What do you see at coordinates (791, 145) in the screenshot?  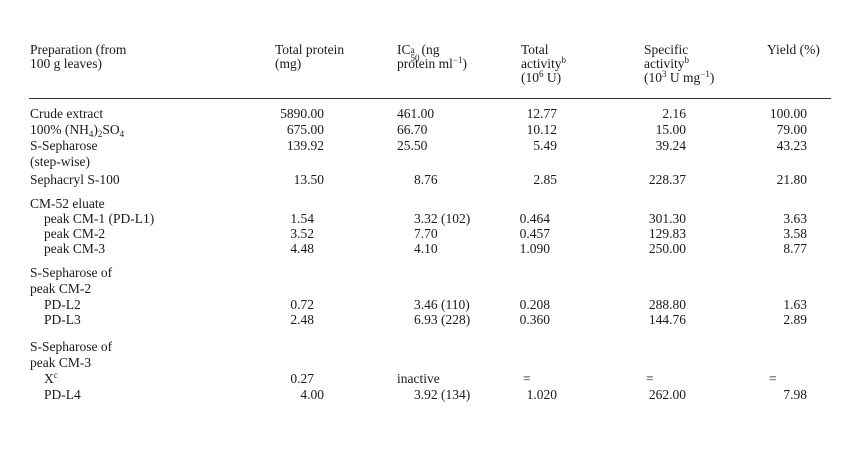 I see `cell-yield: 43.23` at bounding box center [791, 145].